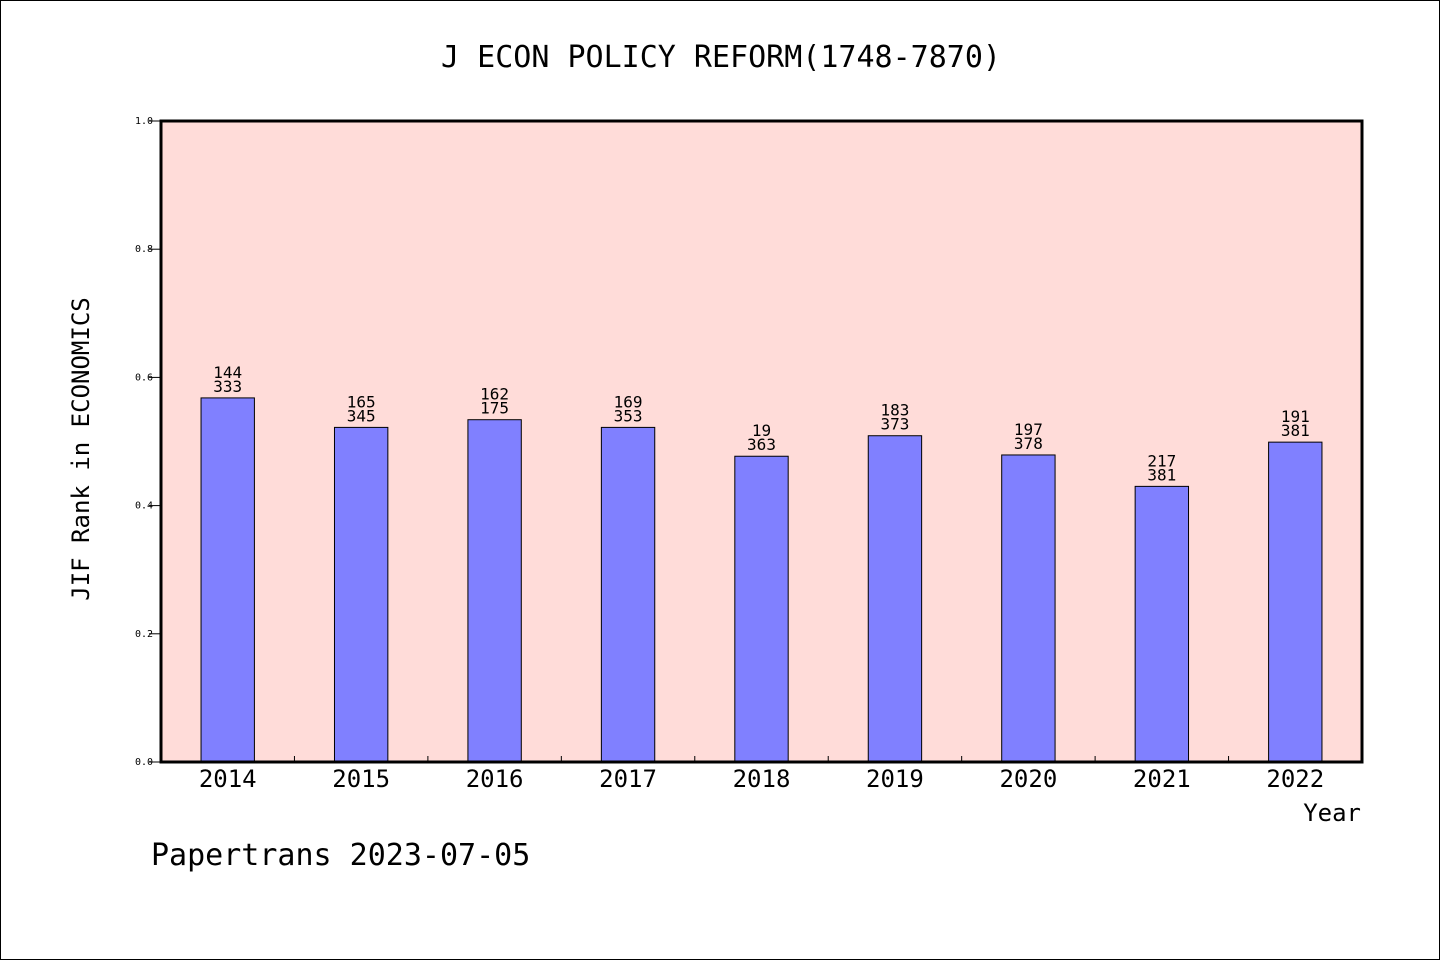  Describe the element at coordinates (1295, 779) in the screenshot. I see `x-tick-label: 2022` at that location.